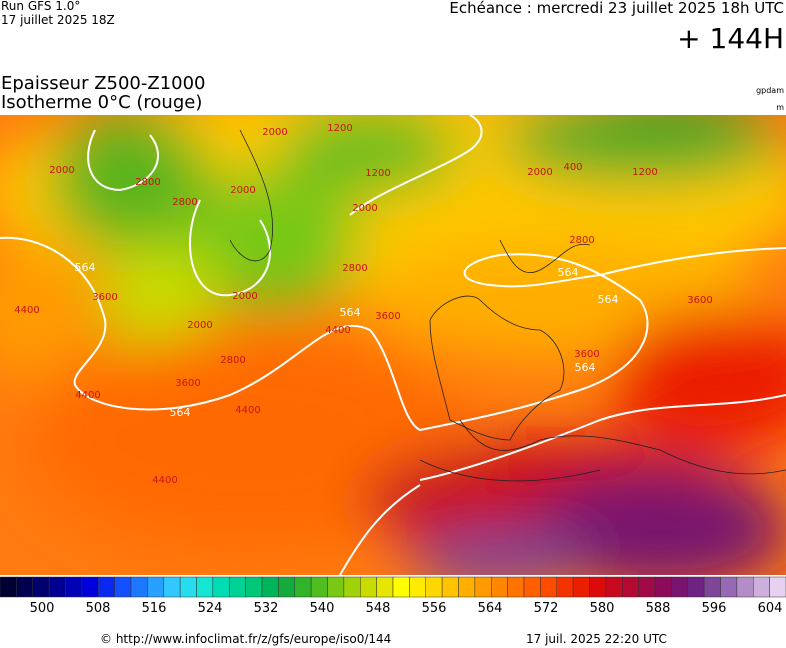 The image size is (786, 648). I want to click on map-title: Epaisseur Z500-Z1000, so click(103, 83).